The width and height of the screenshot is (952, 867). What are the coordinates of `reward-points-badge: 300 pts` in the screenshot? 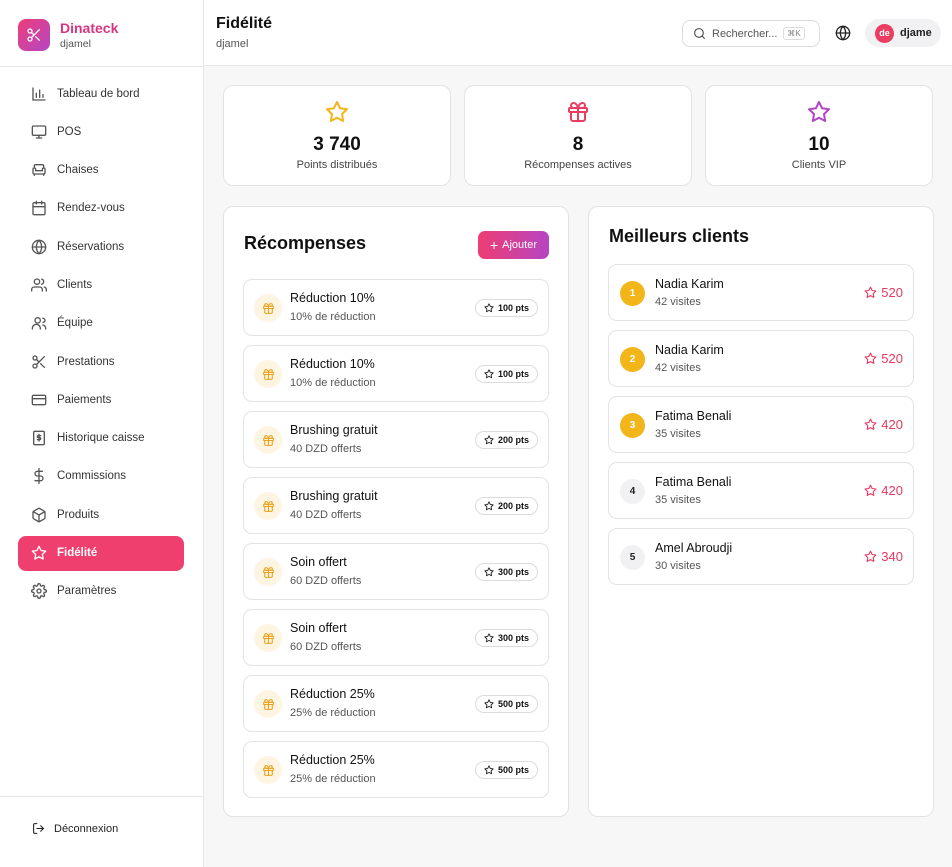 It's located at (506, 638).